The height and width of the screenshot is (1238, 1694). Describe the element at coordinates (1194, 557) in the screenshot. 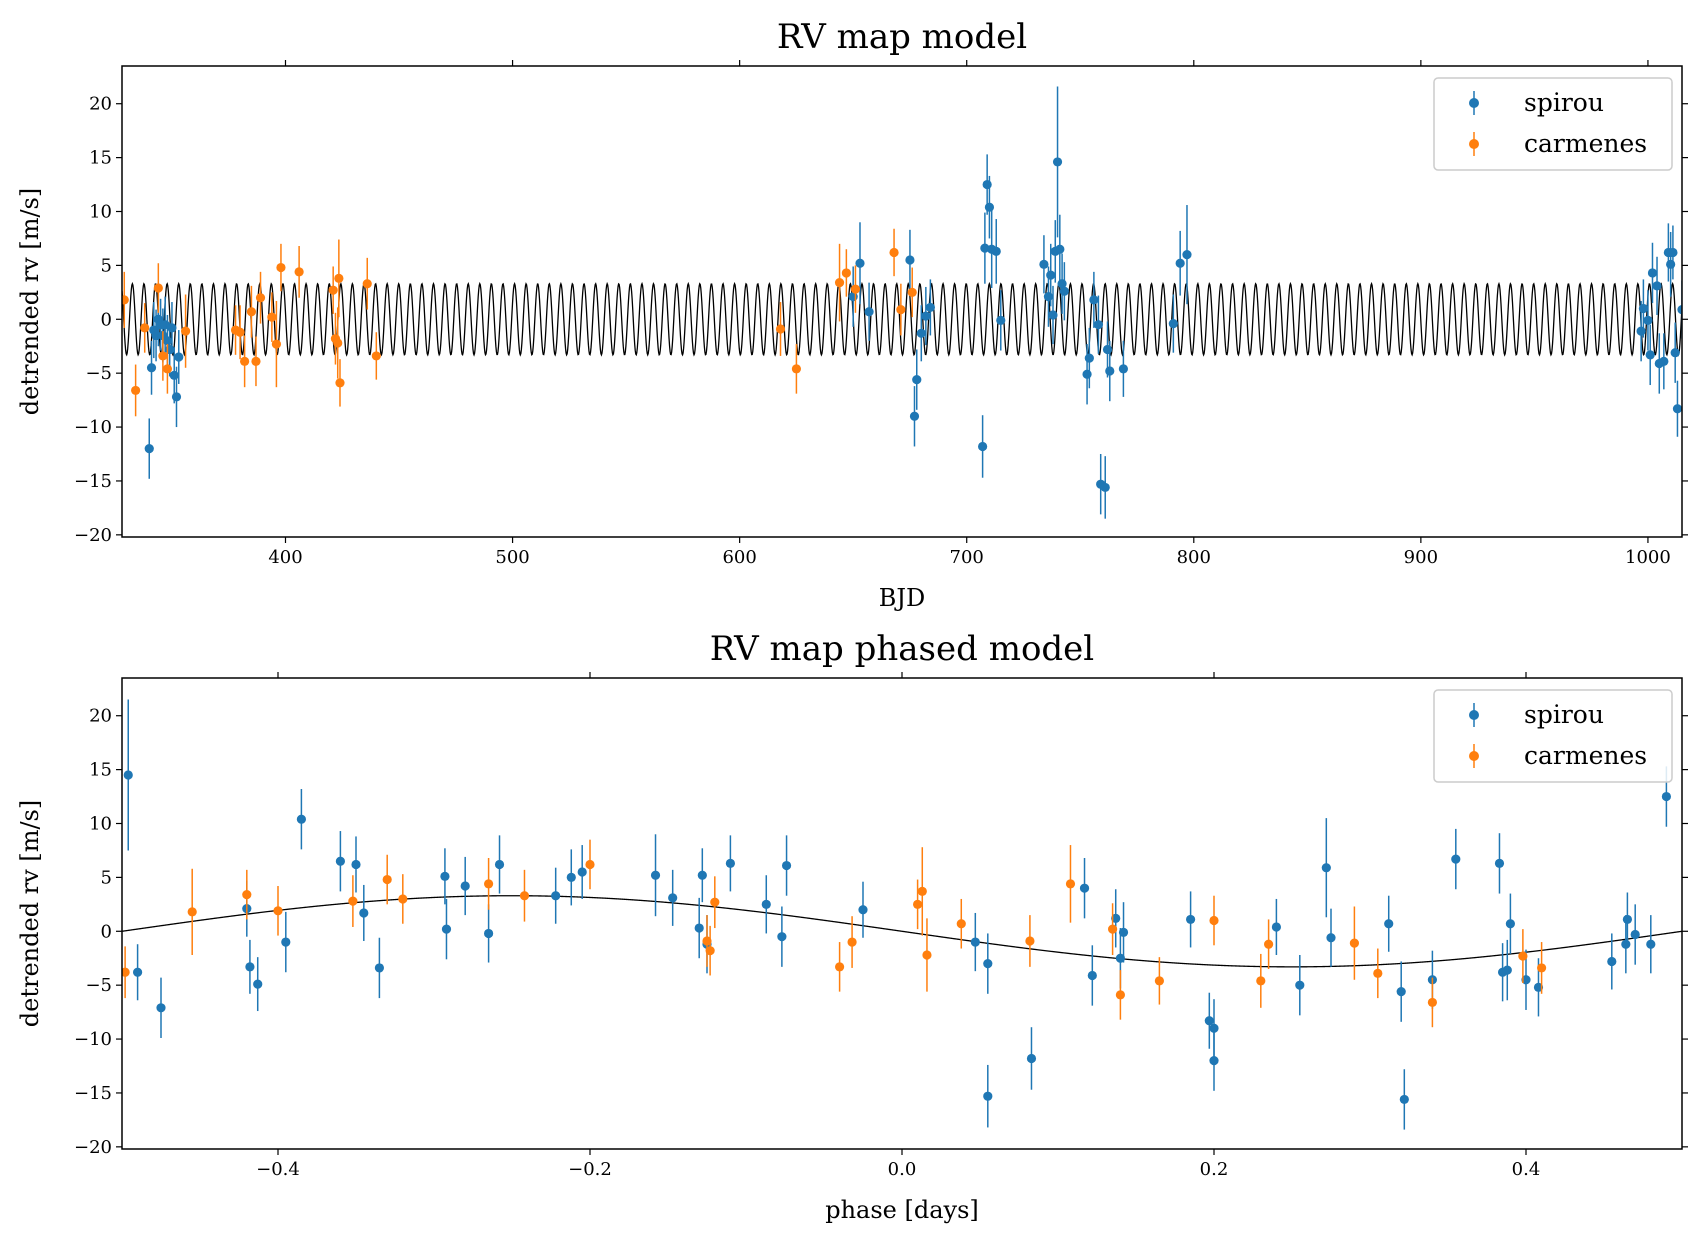

I see `x-tick-label: 800` at that location.